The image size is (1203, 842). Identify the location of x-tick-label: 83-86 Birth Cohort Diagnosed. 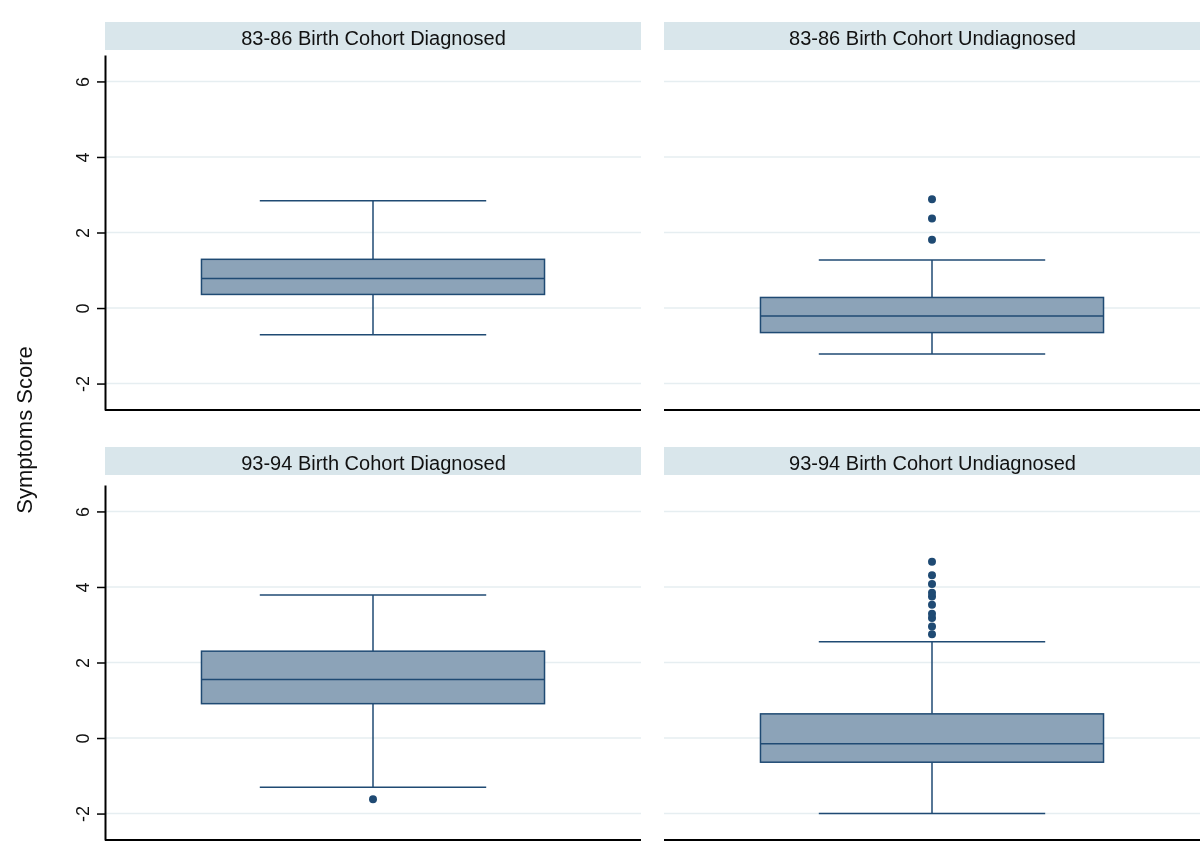
(373, 38).